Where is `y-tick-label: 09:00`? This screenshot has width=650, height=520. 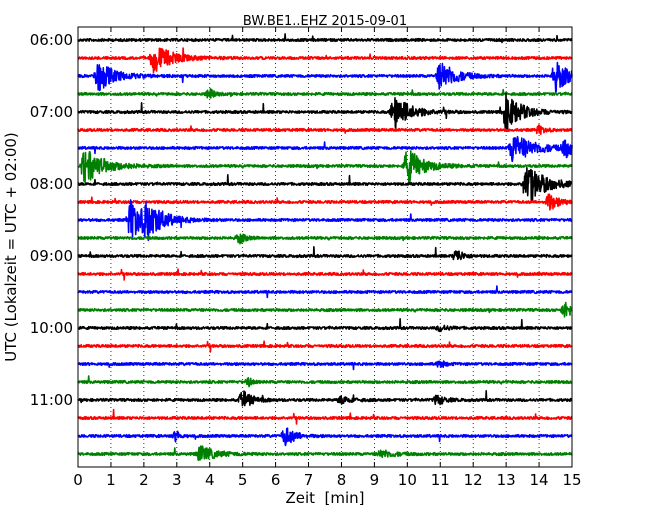
y-tick-label: 09:00 is located at coordinates (51, 256).